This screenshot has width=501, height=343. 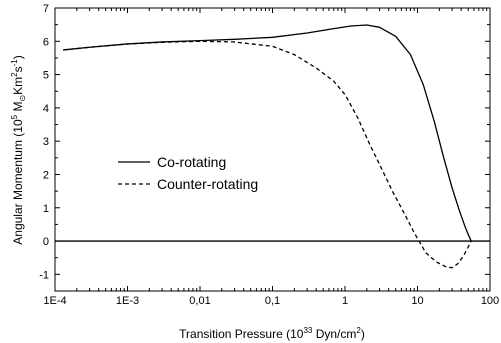 I want to click on y-tick-label: -1, so click(x=44, y=275).